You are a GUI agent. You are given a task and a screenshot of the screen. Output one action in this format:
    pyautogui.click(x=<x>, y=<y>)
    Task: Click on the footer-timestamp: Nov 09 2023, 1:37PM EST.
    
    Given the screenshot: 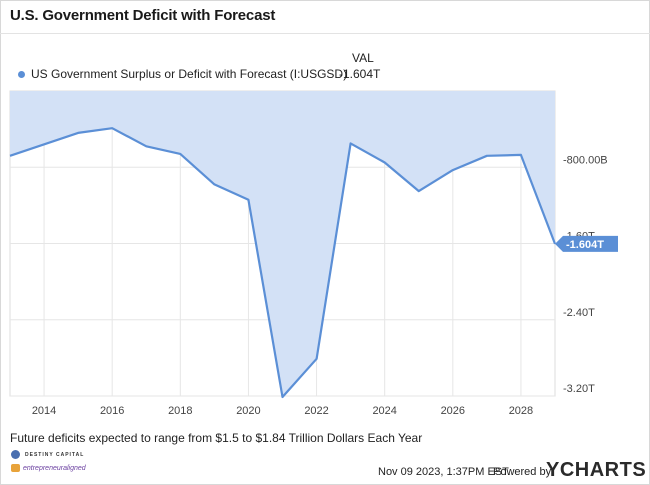 What is the action you would take?
    pyautogui.click(x=444, y=472)
    